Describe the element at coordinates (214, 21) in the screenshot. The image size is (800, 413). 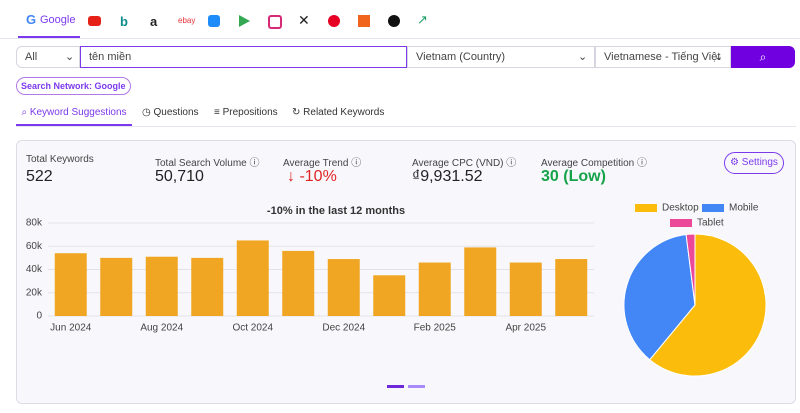
I see `appstore-icon` at that location.